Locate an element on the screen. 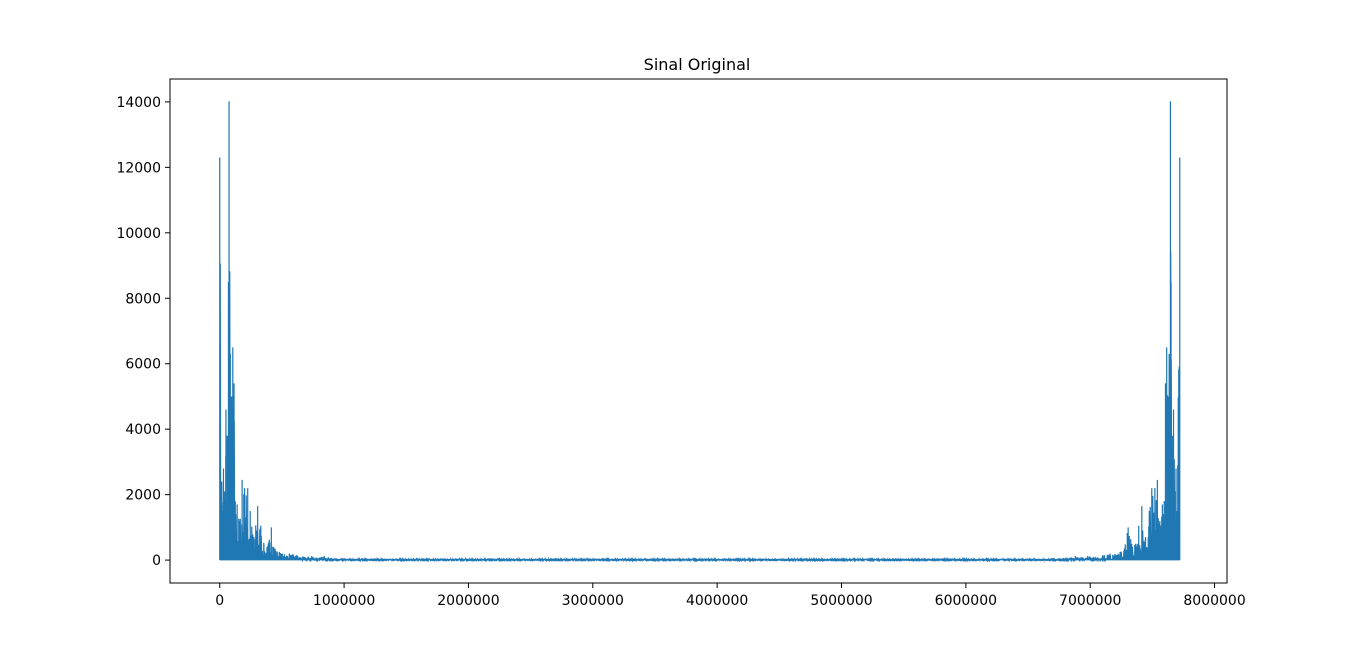  x-tick-label: 1000000 is located at coordinates (344, 601).